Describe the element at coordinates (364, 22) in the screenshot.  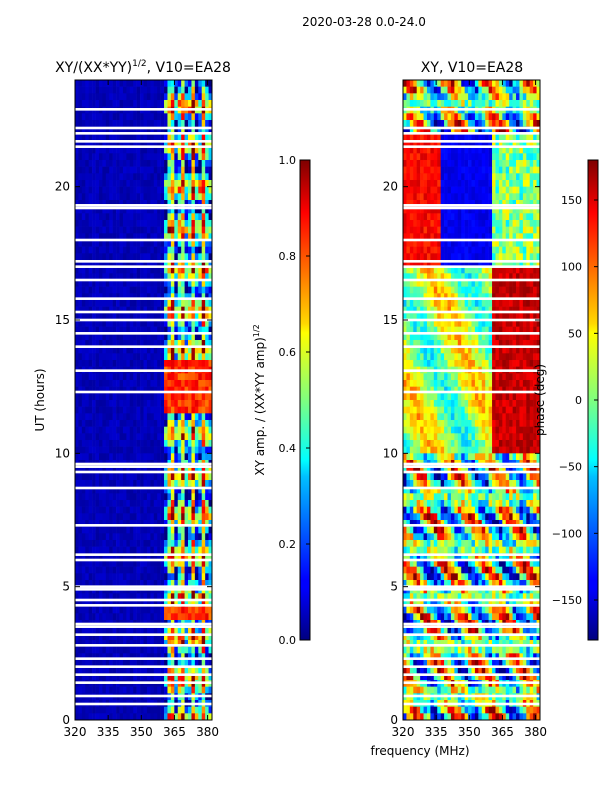
I see `figure-suptitle: 2020-03-28 0.0-24.0` at that location.